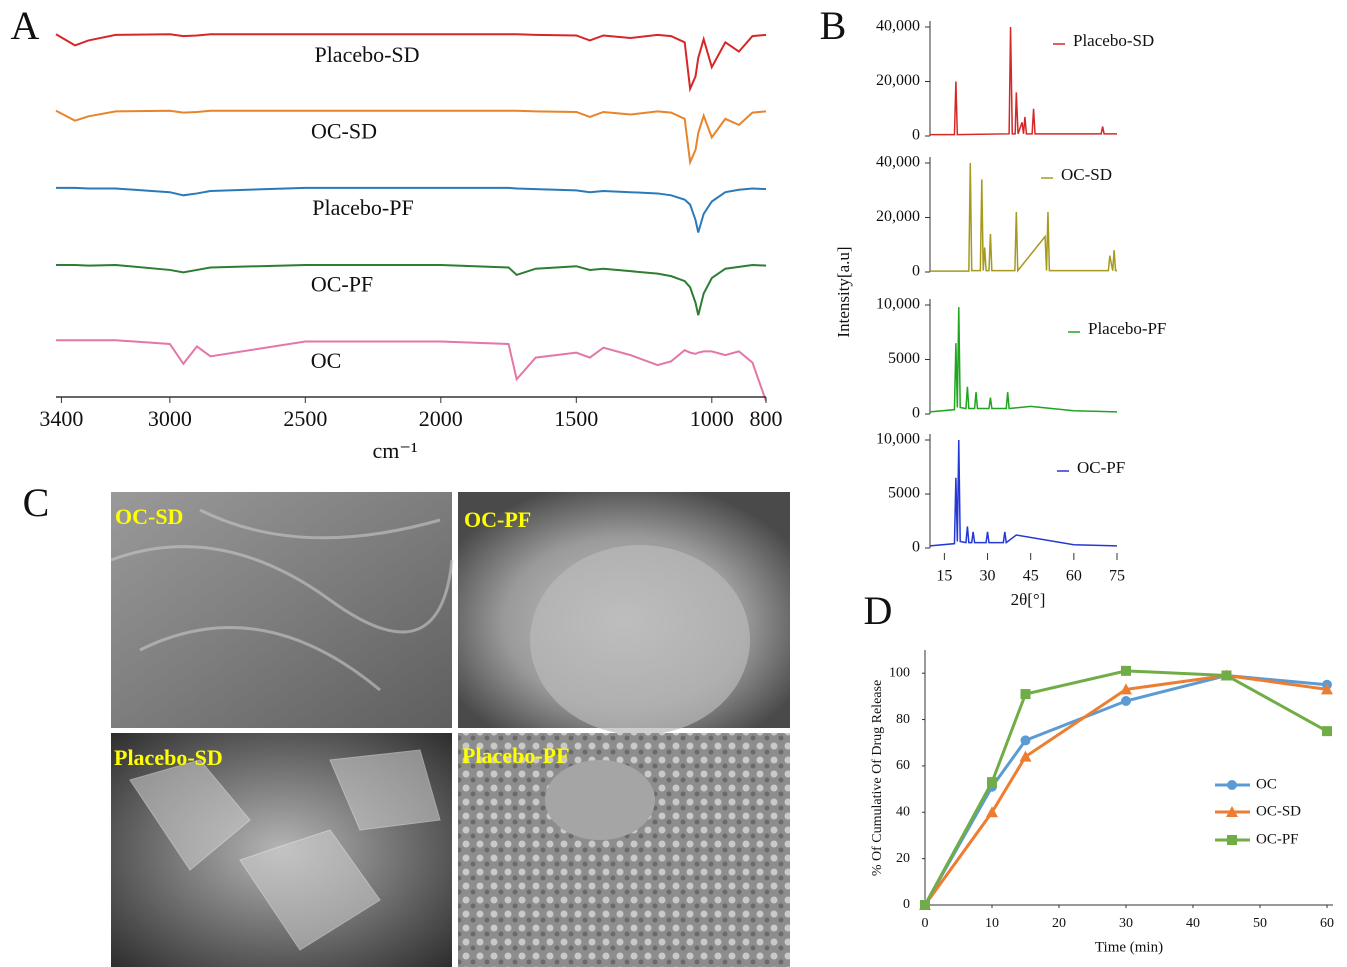 The image size is (1347, 967). I want to click on series-label: Placebo-SD, so click(366, 54).